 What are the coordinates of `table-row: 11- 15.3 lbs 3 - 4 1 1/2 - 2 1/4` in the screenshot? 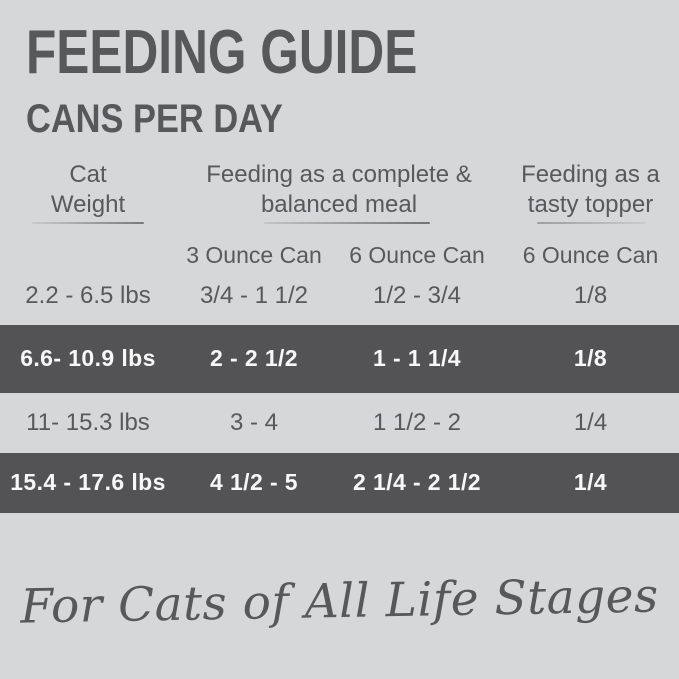 It's located at (339, 423).